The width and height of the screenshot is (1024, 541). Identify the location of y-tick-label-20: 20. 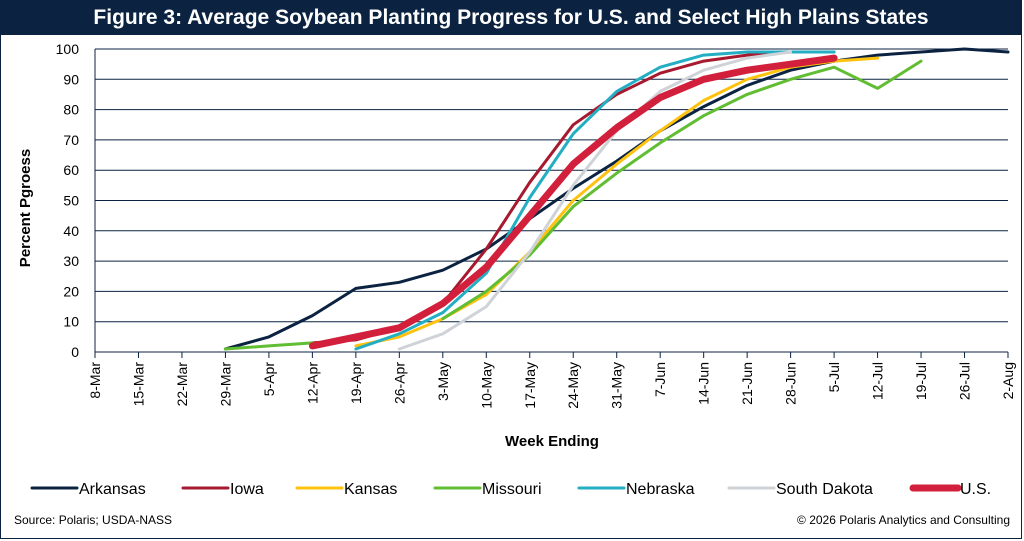
(71, 291).